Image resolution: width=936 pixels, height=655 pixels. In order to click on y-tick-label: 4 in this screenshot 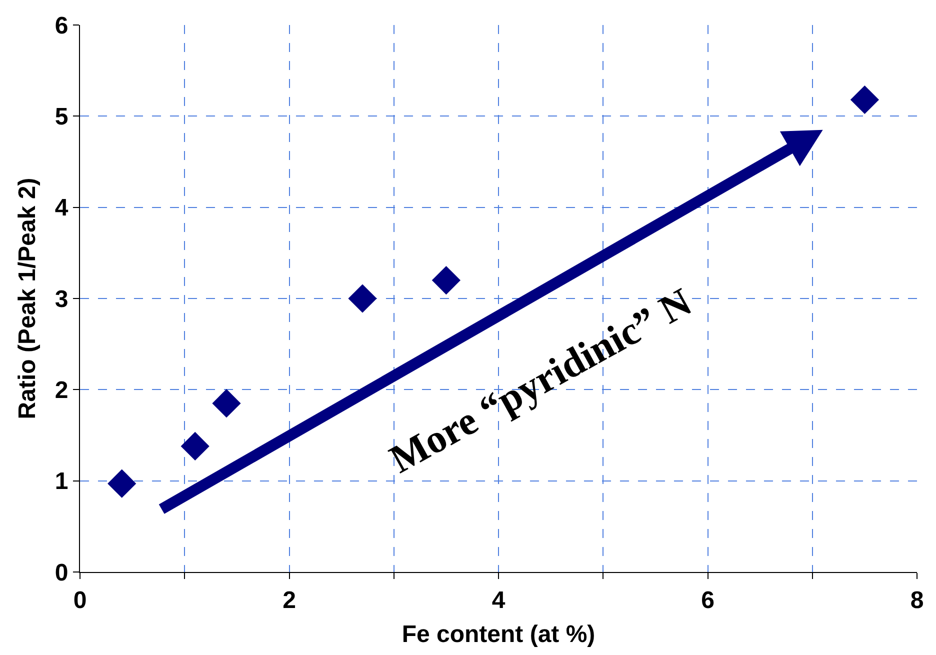, I will do `click(61, 208)`.